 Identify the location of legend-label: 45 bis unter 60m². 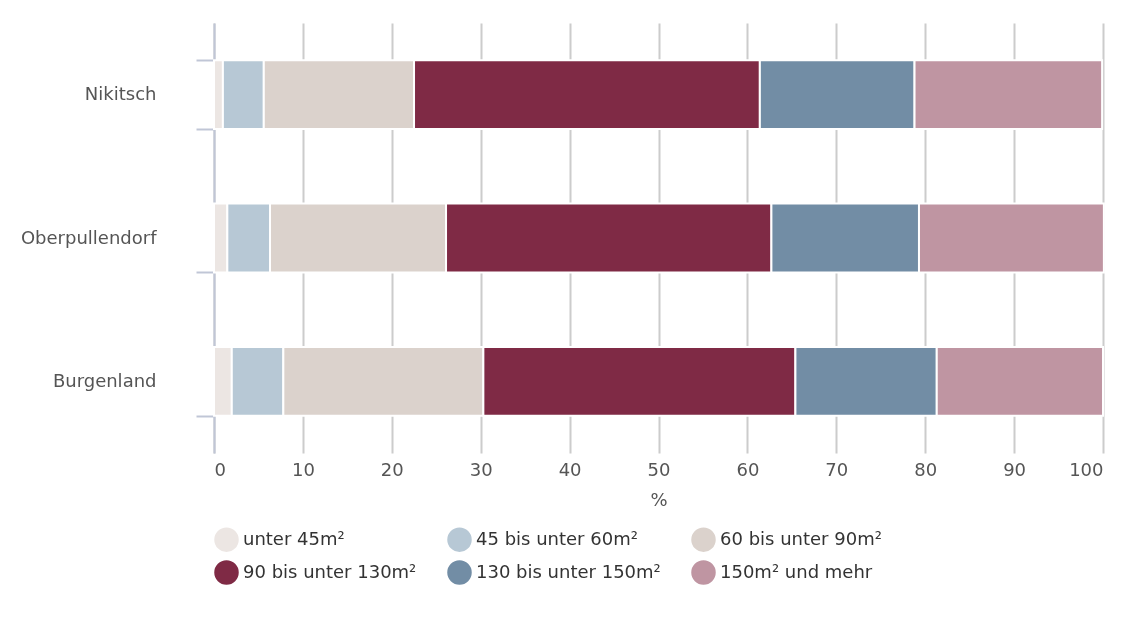
(557, 538).